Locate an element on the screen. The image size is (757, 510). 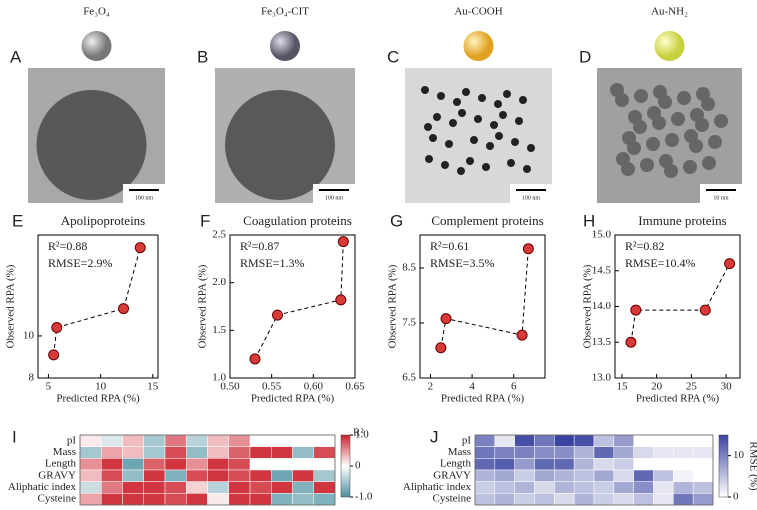
panel-letter: C is located at coordinates (393, 56).